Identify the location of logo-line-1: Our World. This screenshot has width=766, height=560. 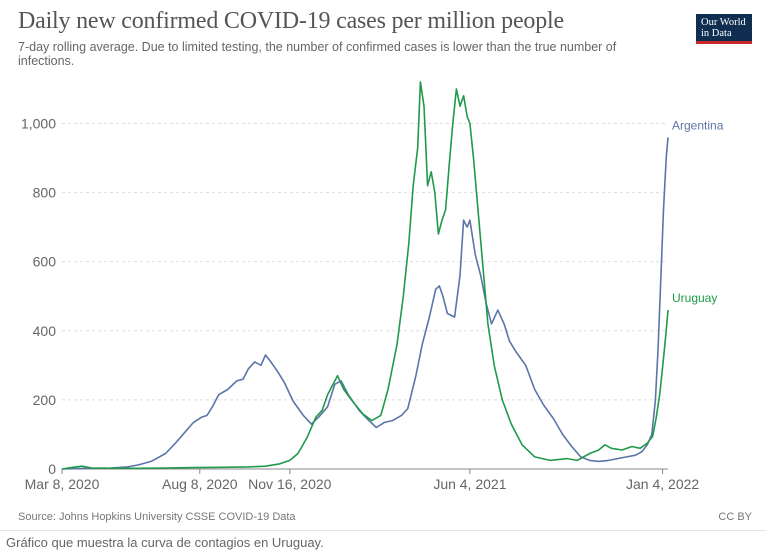
(723, 22).